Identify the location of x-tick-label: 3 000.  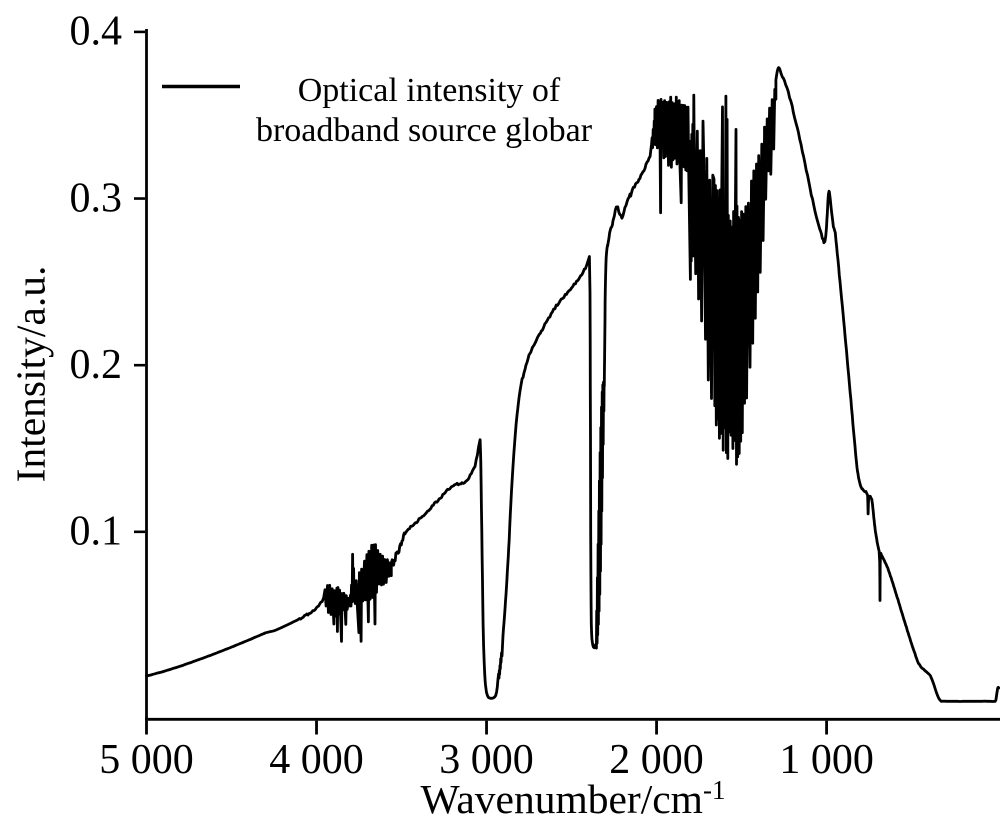
(486, 760).